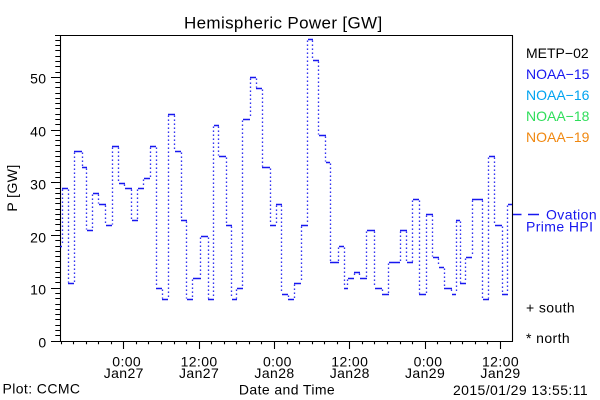  I want to click on svg-text: 0, so click(42, 343).